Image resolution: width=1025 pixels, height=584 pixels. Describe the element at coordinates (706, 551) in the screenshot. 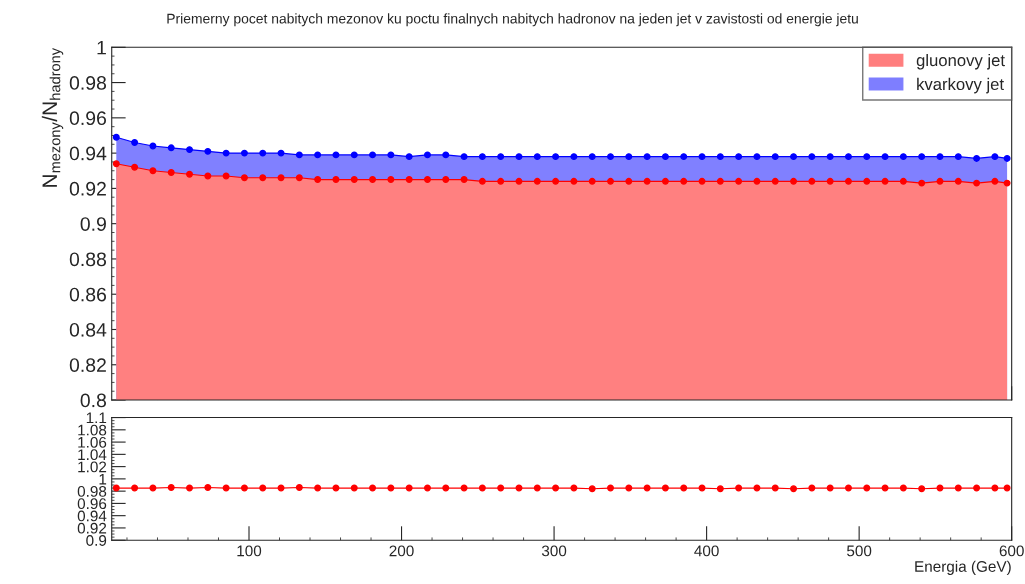

I see `x-tick-label: 400` at that location.